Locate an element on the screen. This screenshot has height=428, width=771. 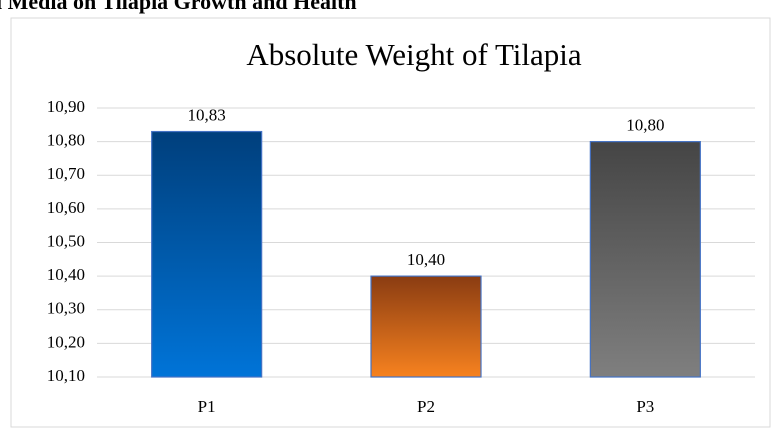
y-tick-label: 10,80 is located at coordinates (66, 140).